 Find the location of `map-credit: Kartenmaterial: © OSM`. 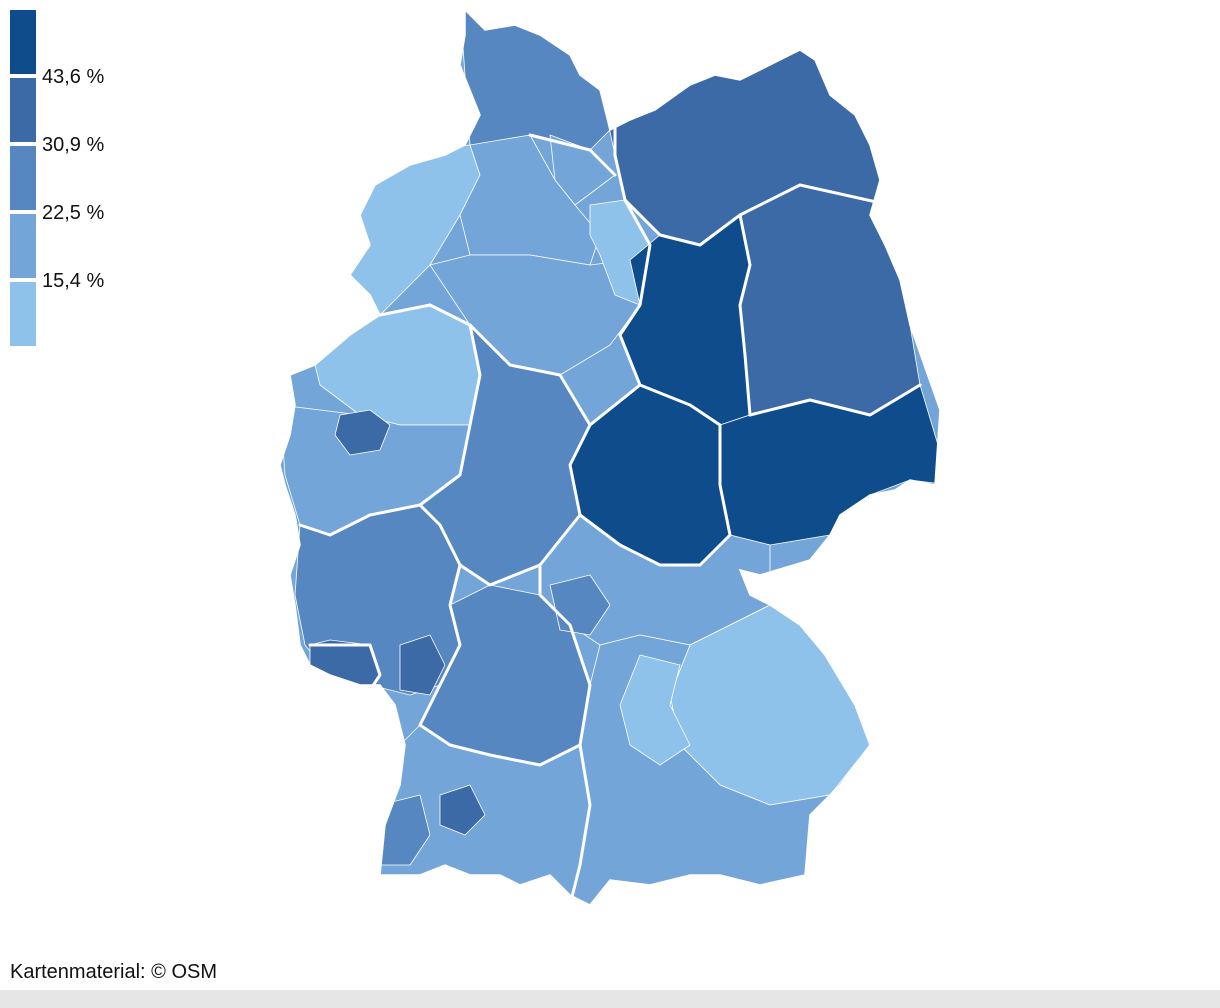

map-credit: Kartenmaterial: © OSM is located at coordinates (114, 972).